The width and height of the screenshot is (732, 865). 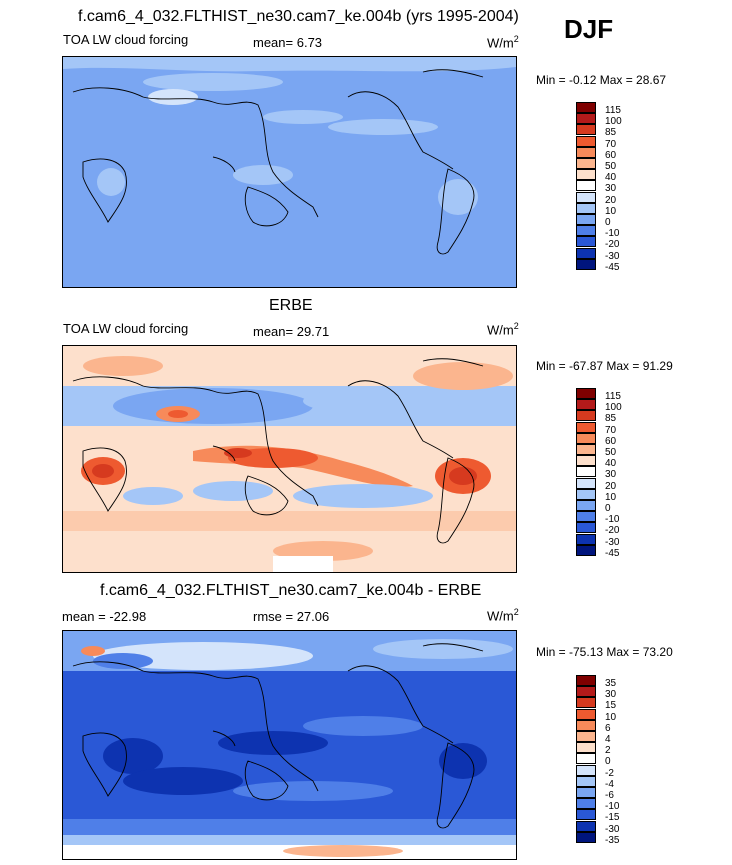 I want to click on panel1-minmax: Min = -0.12 Max = 28.67, so click(x=601, y=80).